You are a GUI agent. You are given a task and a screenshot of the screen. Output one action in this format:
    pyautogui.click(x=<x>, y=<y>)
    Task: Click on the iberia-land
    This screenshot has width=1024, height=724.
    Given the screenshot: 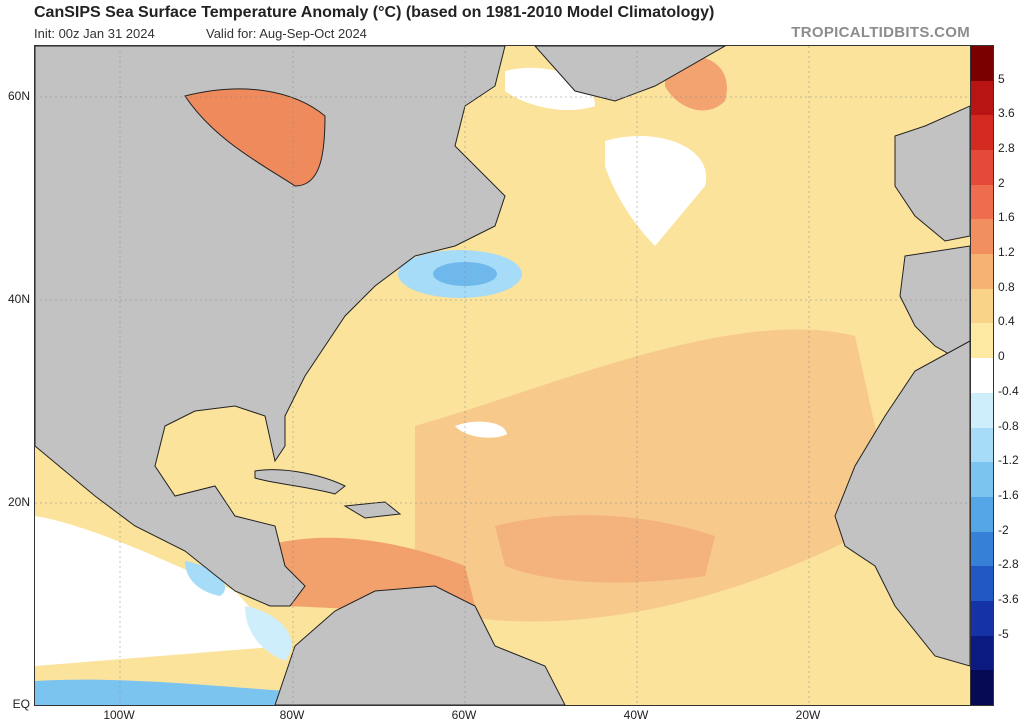 What is the action you would take?
    pyautogui.click(x=934, y=306)
    